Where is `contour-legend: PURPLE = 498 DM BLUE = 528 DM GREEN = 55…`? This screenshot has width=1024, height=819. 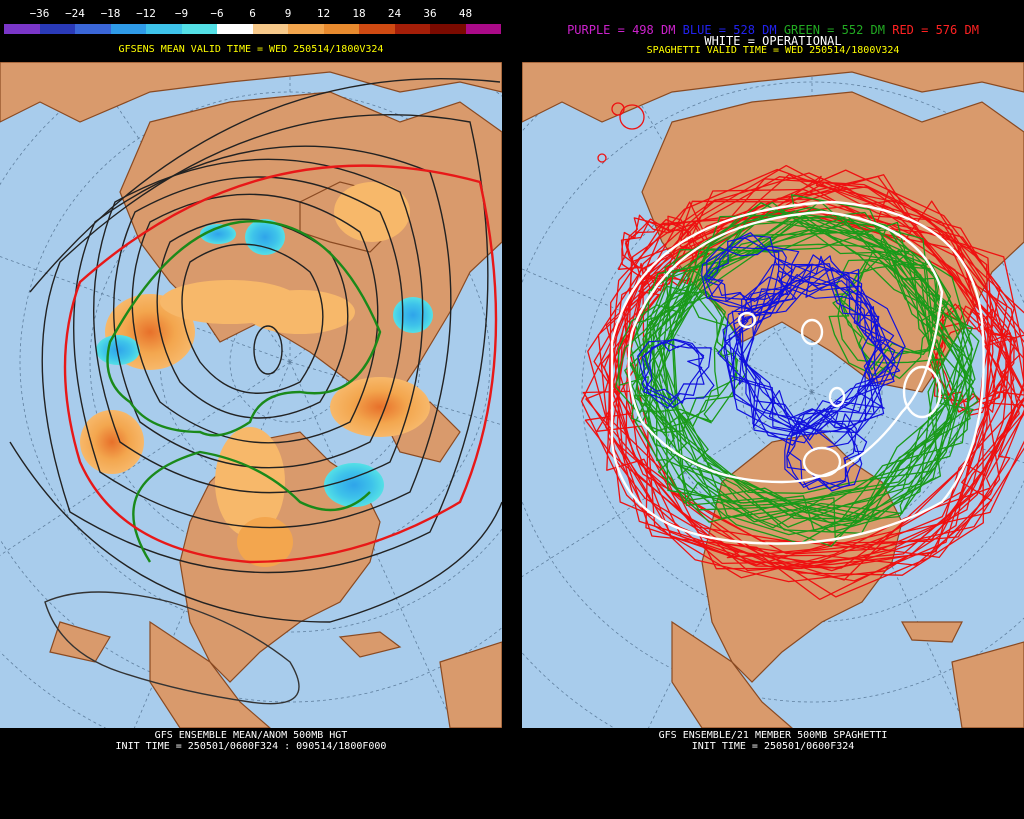 contour-legend: PURPLE = 498 DM BLUE = 528 DM GREEN = 55… is located at coordinates (773, 30).